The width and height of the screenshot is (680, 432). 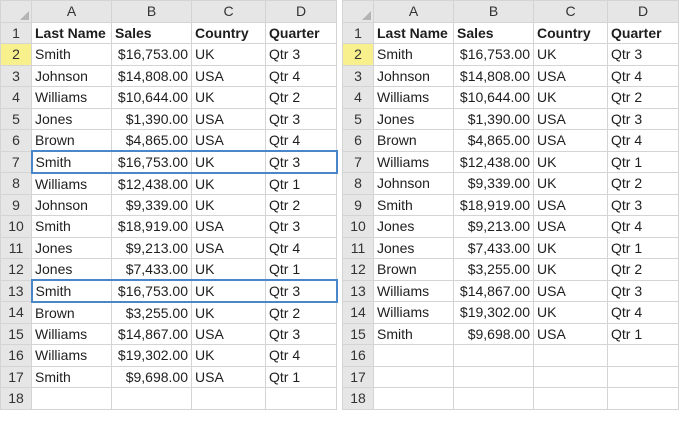 I want to click on cell-b: $12,438.00, so click(x=493, y=161).